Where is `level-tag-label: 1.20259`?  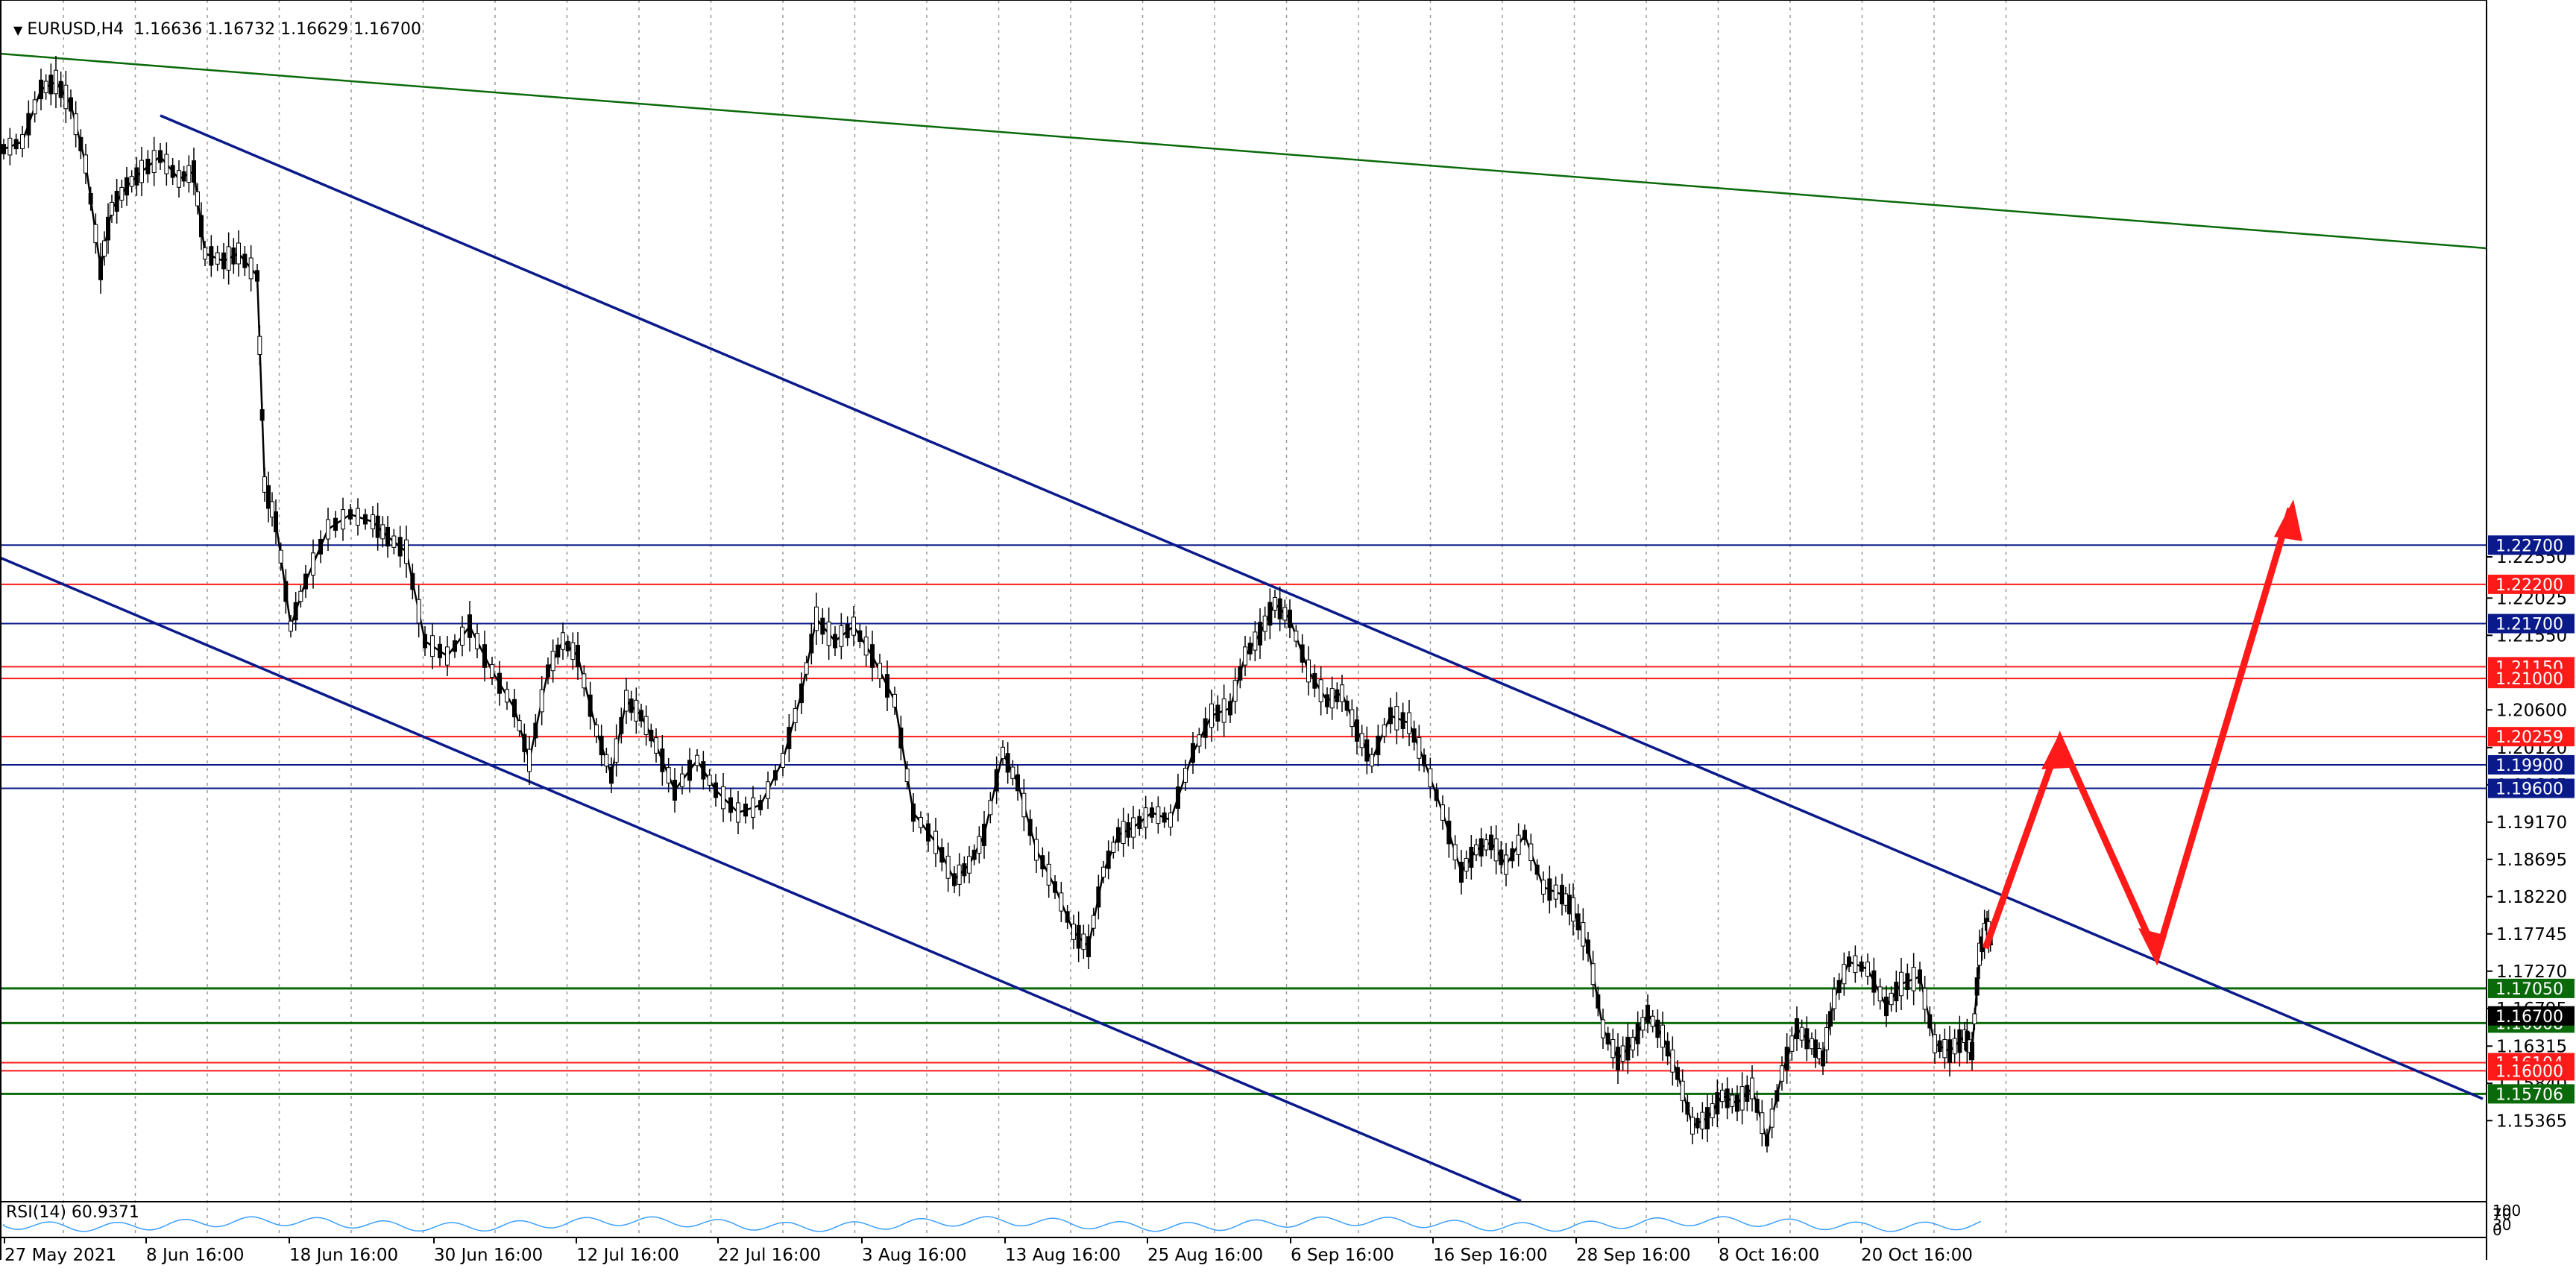
level-tag-label: 1.20259 is located at coordinates (2529, 737).